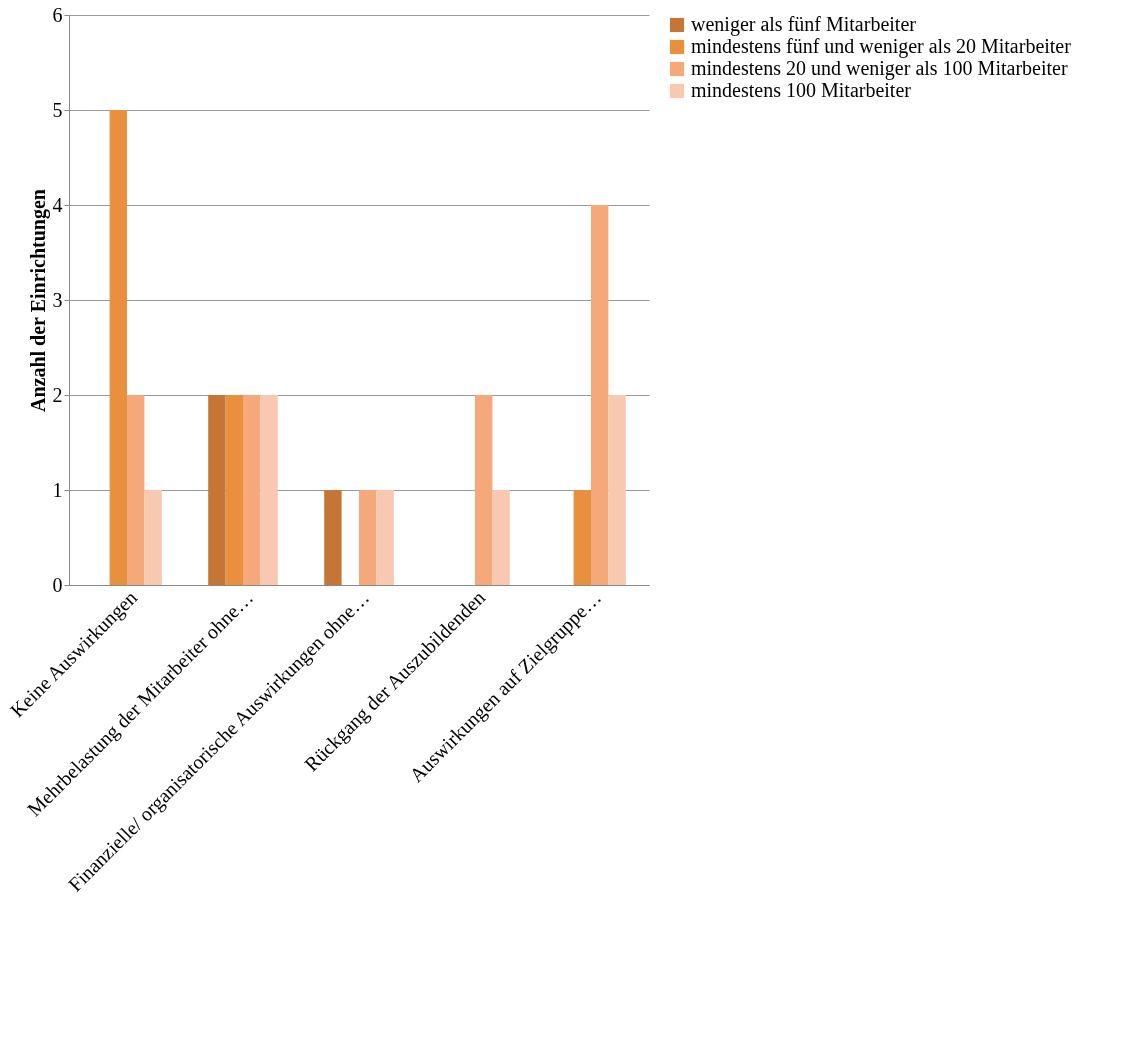 This screenshot has width=1140, height=1052. Describe the element at coordinates (57, 394) in the screenshot. I see `y-tick-label: 2` at that location.